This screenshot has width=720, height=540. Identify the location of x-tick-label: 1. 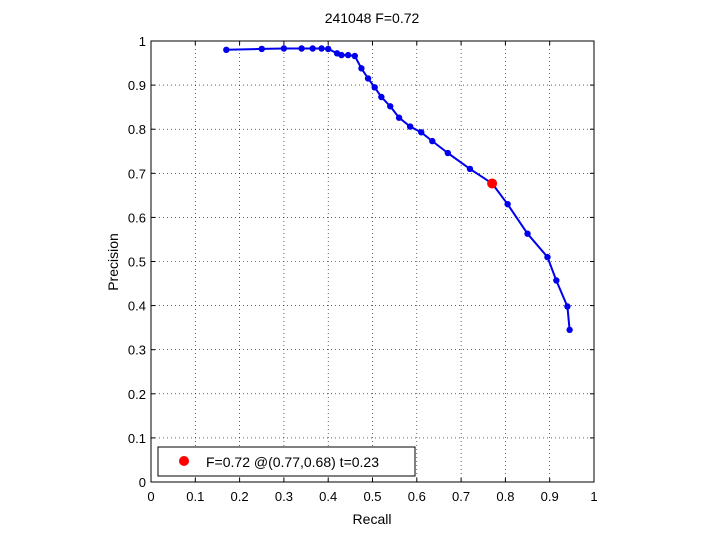
(593, 496).